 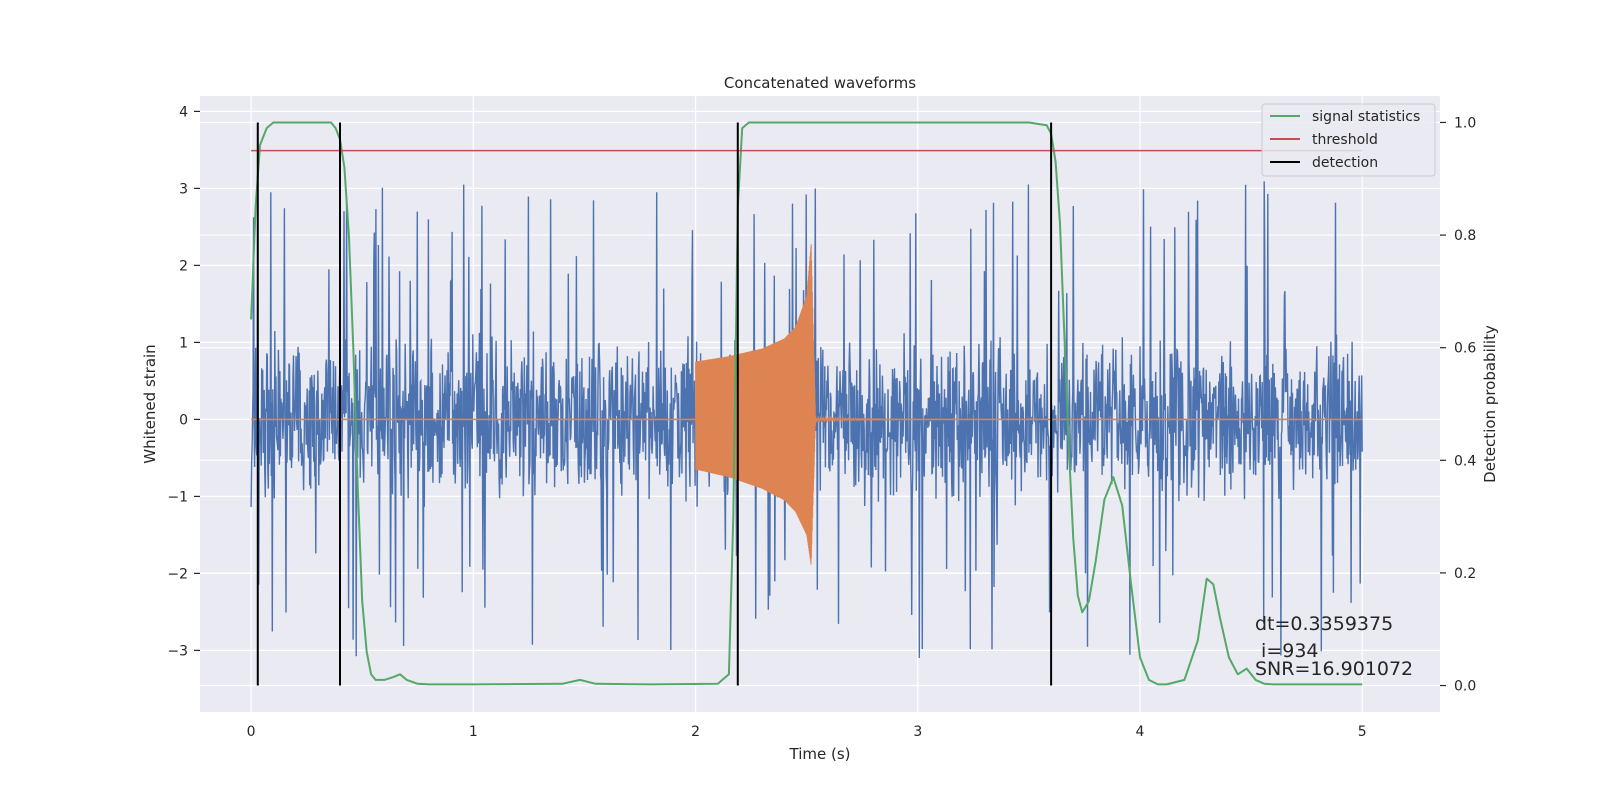 What do you see at coordinates (1465, 574) in the screenshot?
I see `y2-tick-label: 0.2` at bounding box center [1465, 574].